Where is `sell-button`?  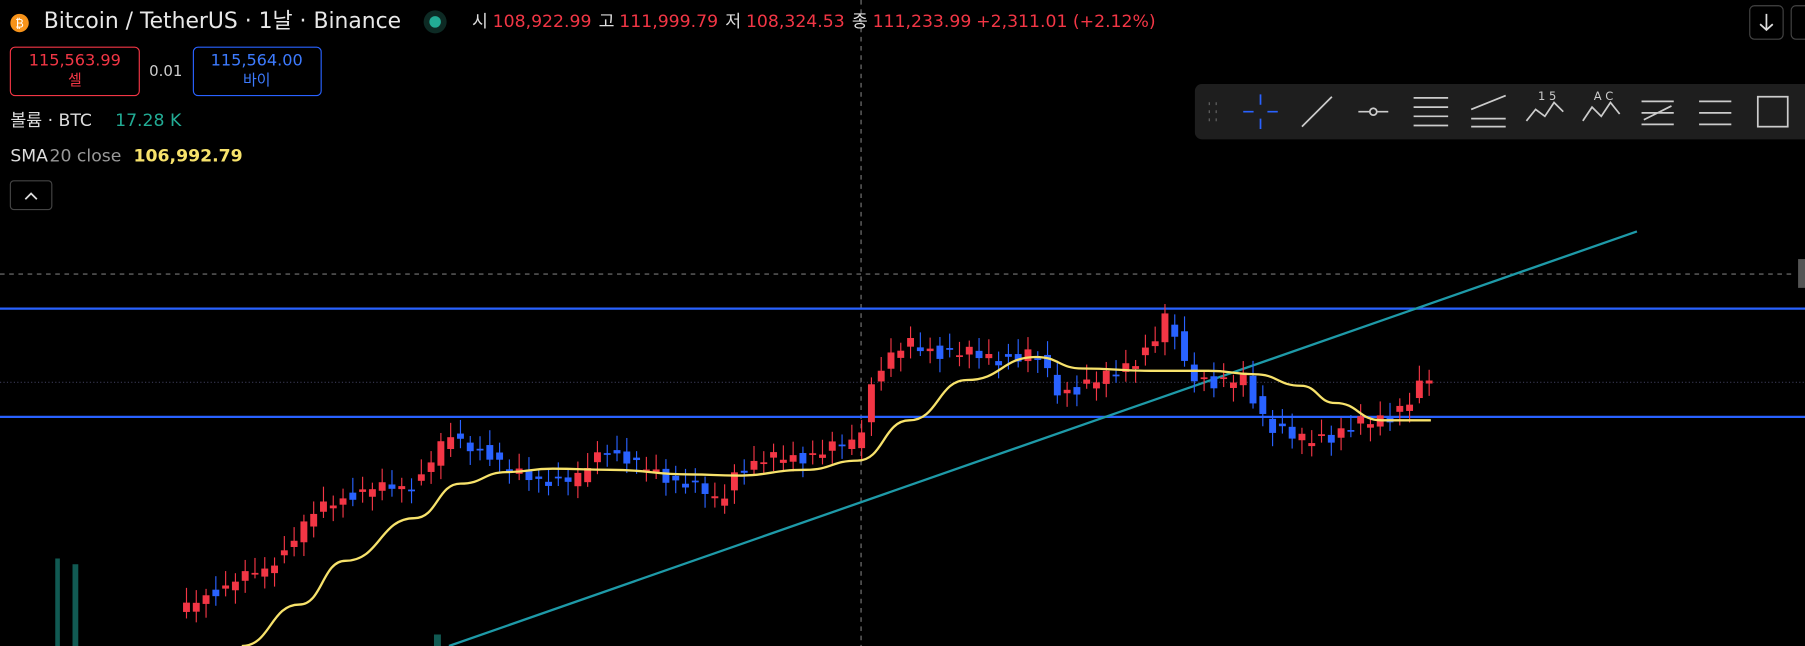 sell-button is located at coordinates (74, 71).